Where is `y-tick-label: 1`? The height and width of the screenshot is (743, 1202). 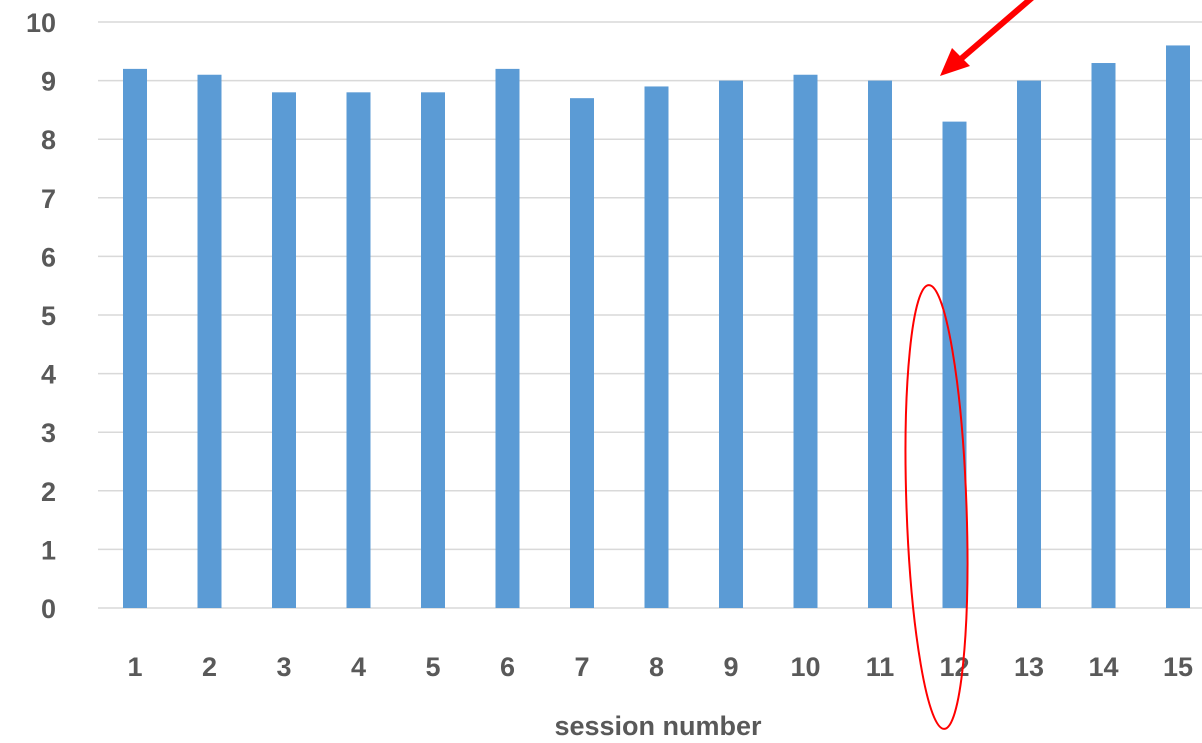
y-tick-label: 1 is located at coordinates (48, 550).